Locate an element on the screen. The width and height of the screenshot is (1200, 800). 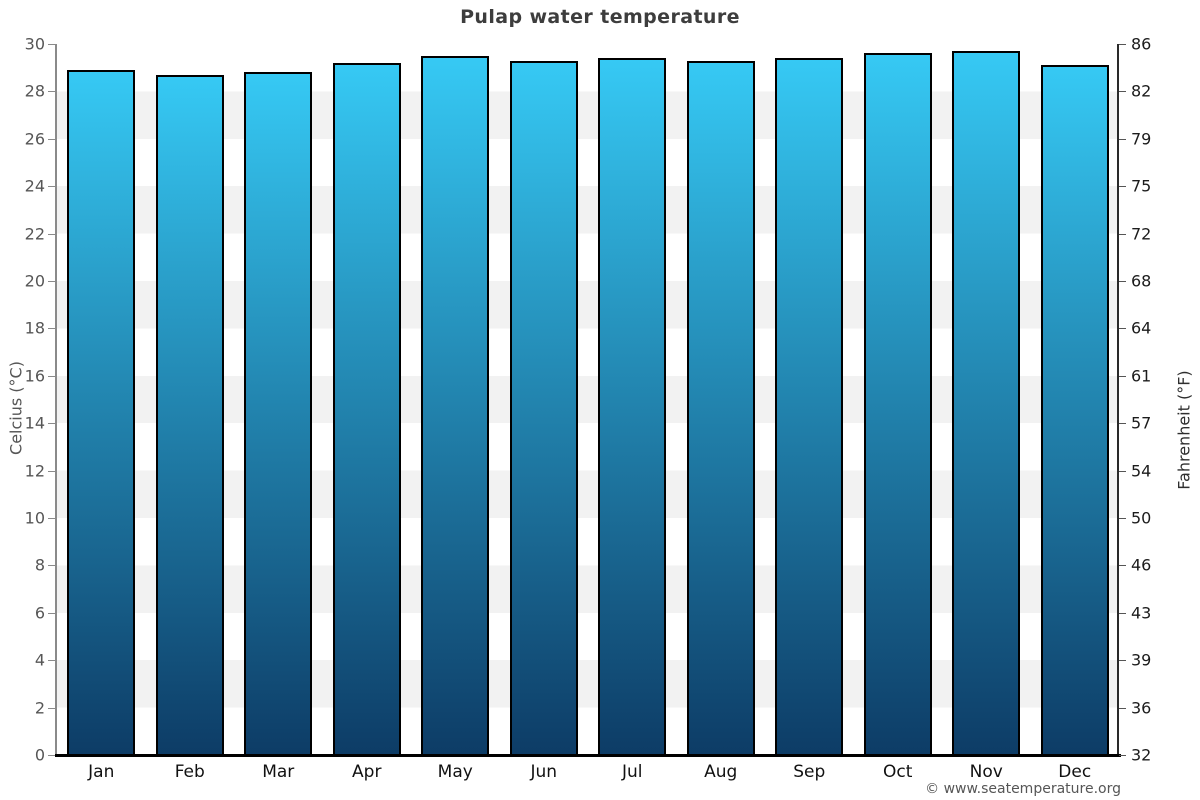
footer-credit: © www.seatemperature.org is located at coordinates (1023, 789).